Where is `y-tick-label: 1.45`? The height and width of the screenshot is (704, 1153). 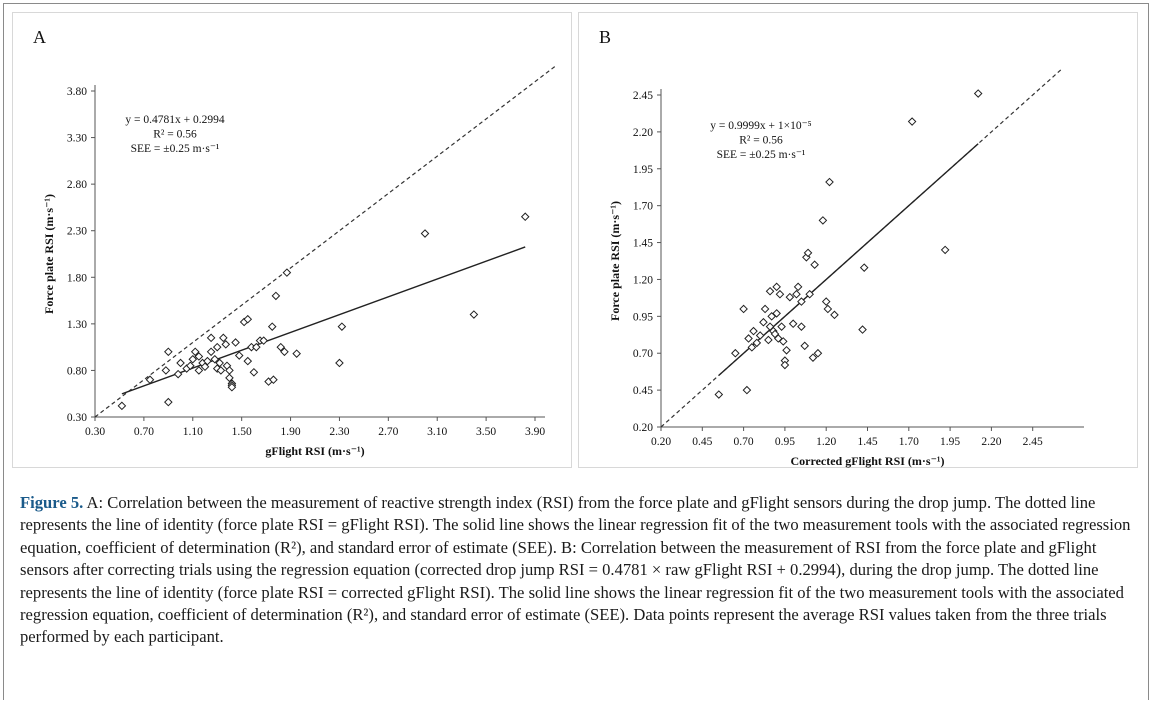
y-tick-label: 1.45 is located at coordinates (643, 244).